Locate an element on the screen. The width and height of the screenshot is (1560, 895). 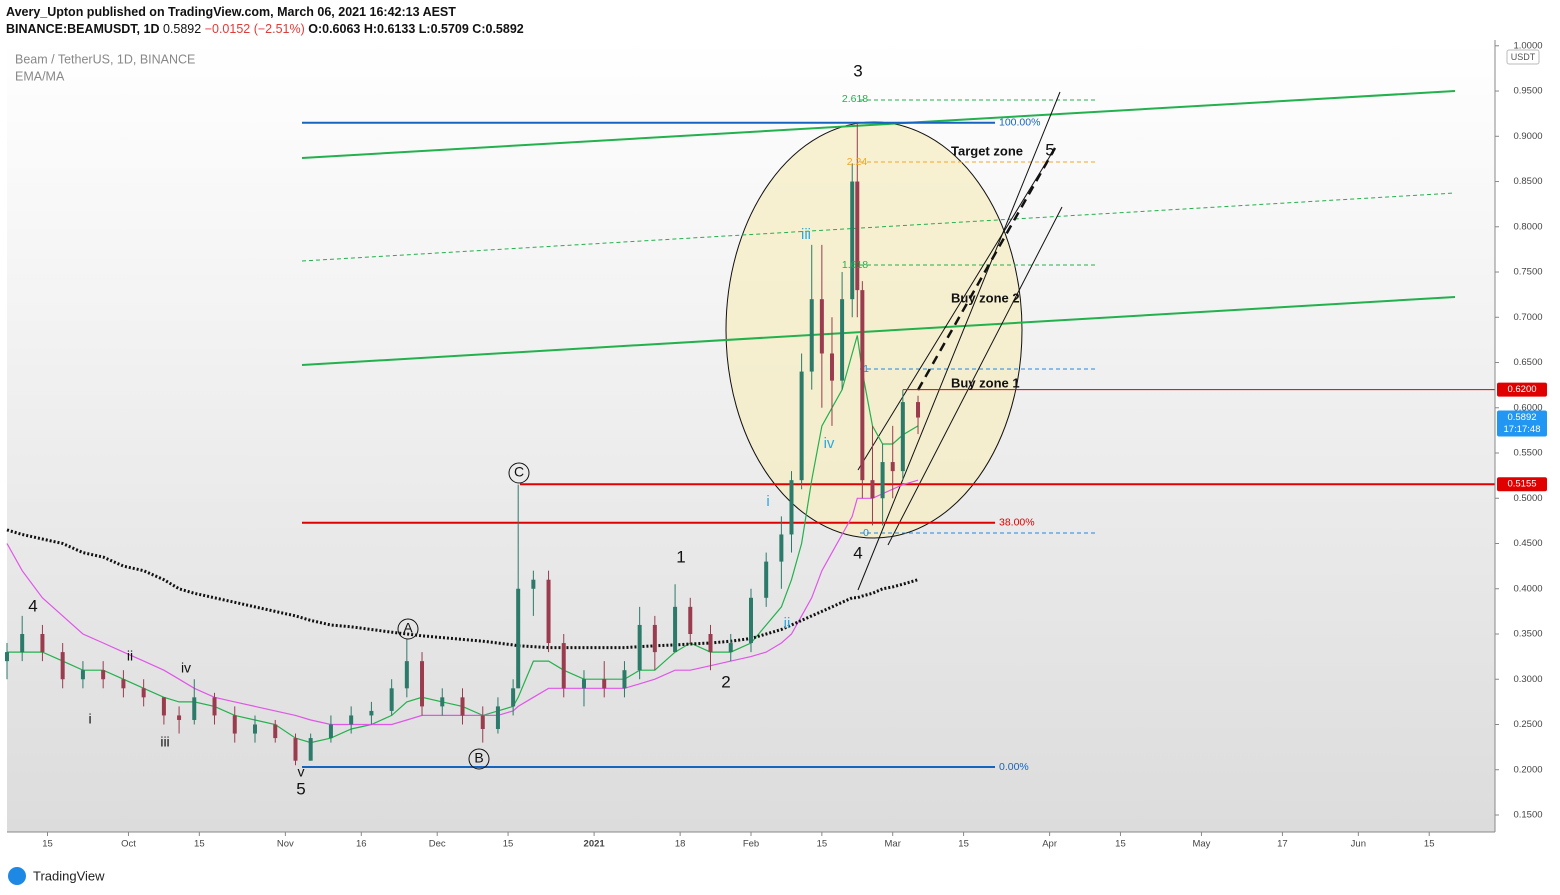
y-tick-label: 0.9500 is located at coordinates (1527, 91).